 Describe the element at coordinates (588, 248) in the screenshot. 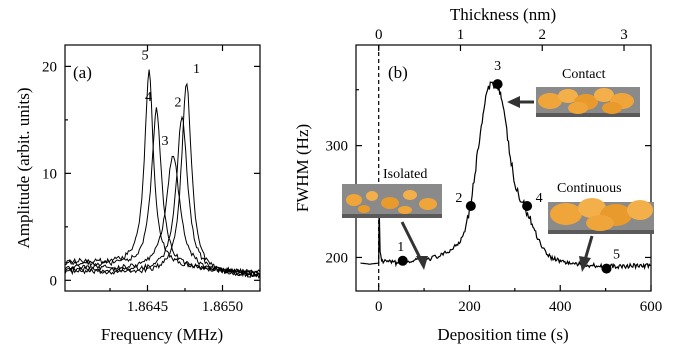

I see `continuous-arrow` at that location.